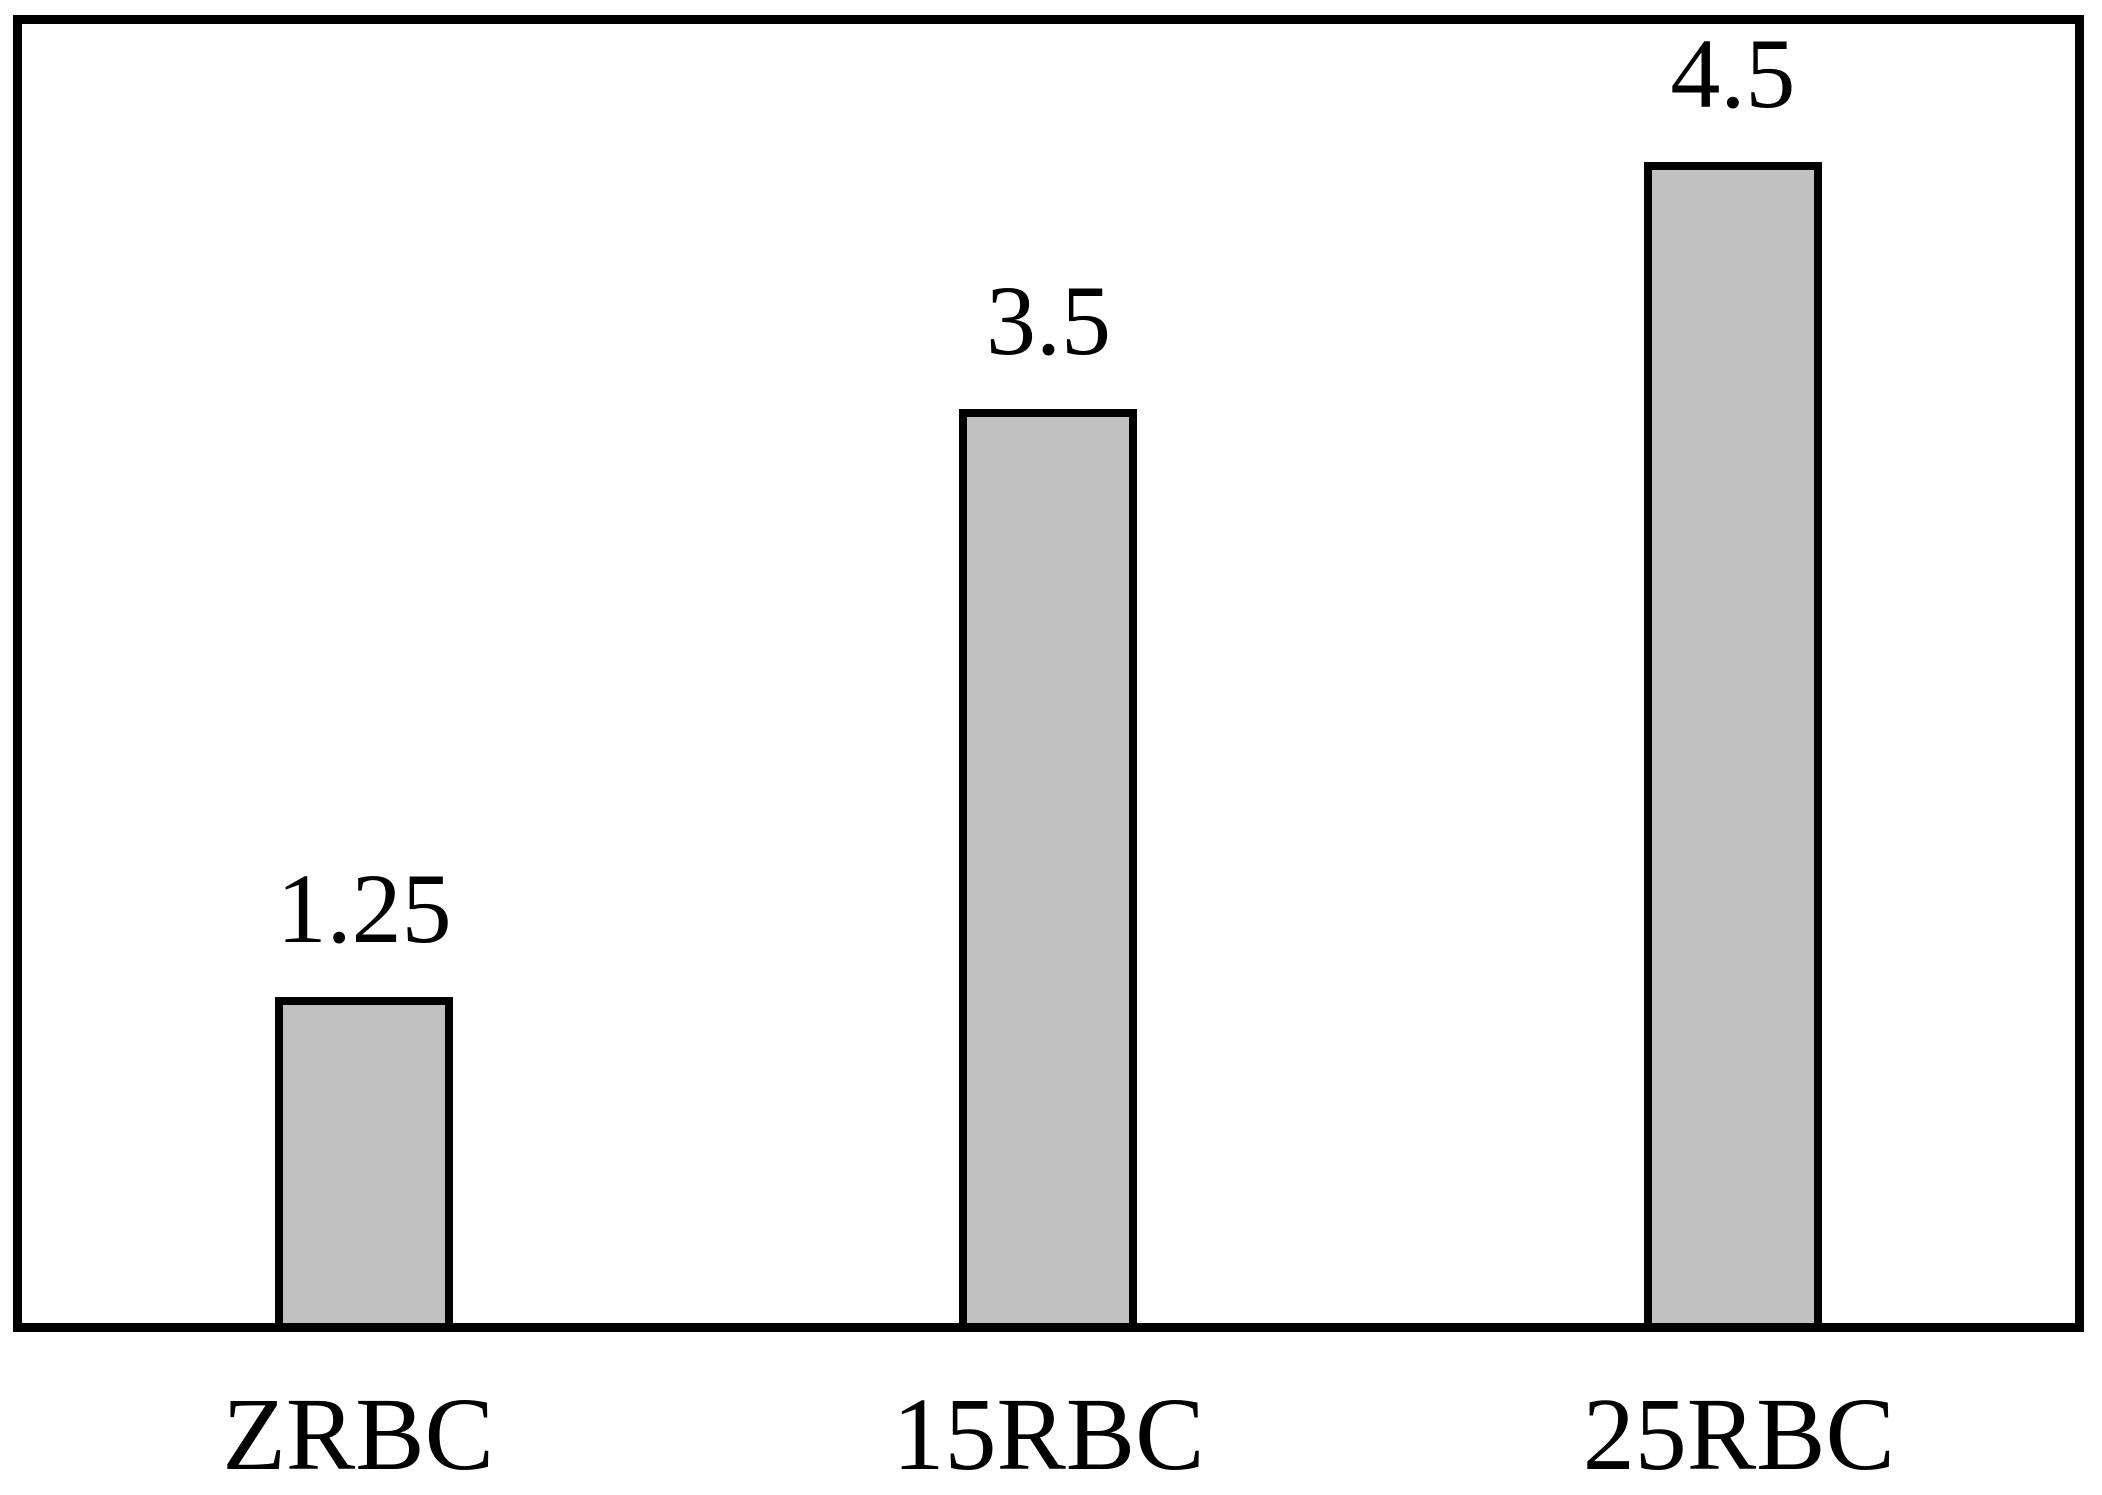  I want to click on x-axis-labels: ZRBC 15RBC 25RBC, so click(1048, 1435).